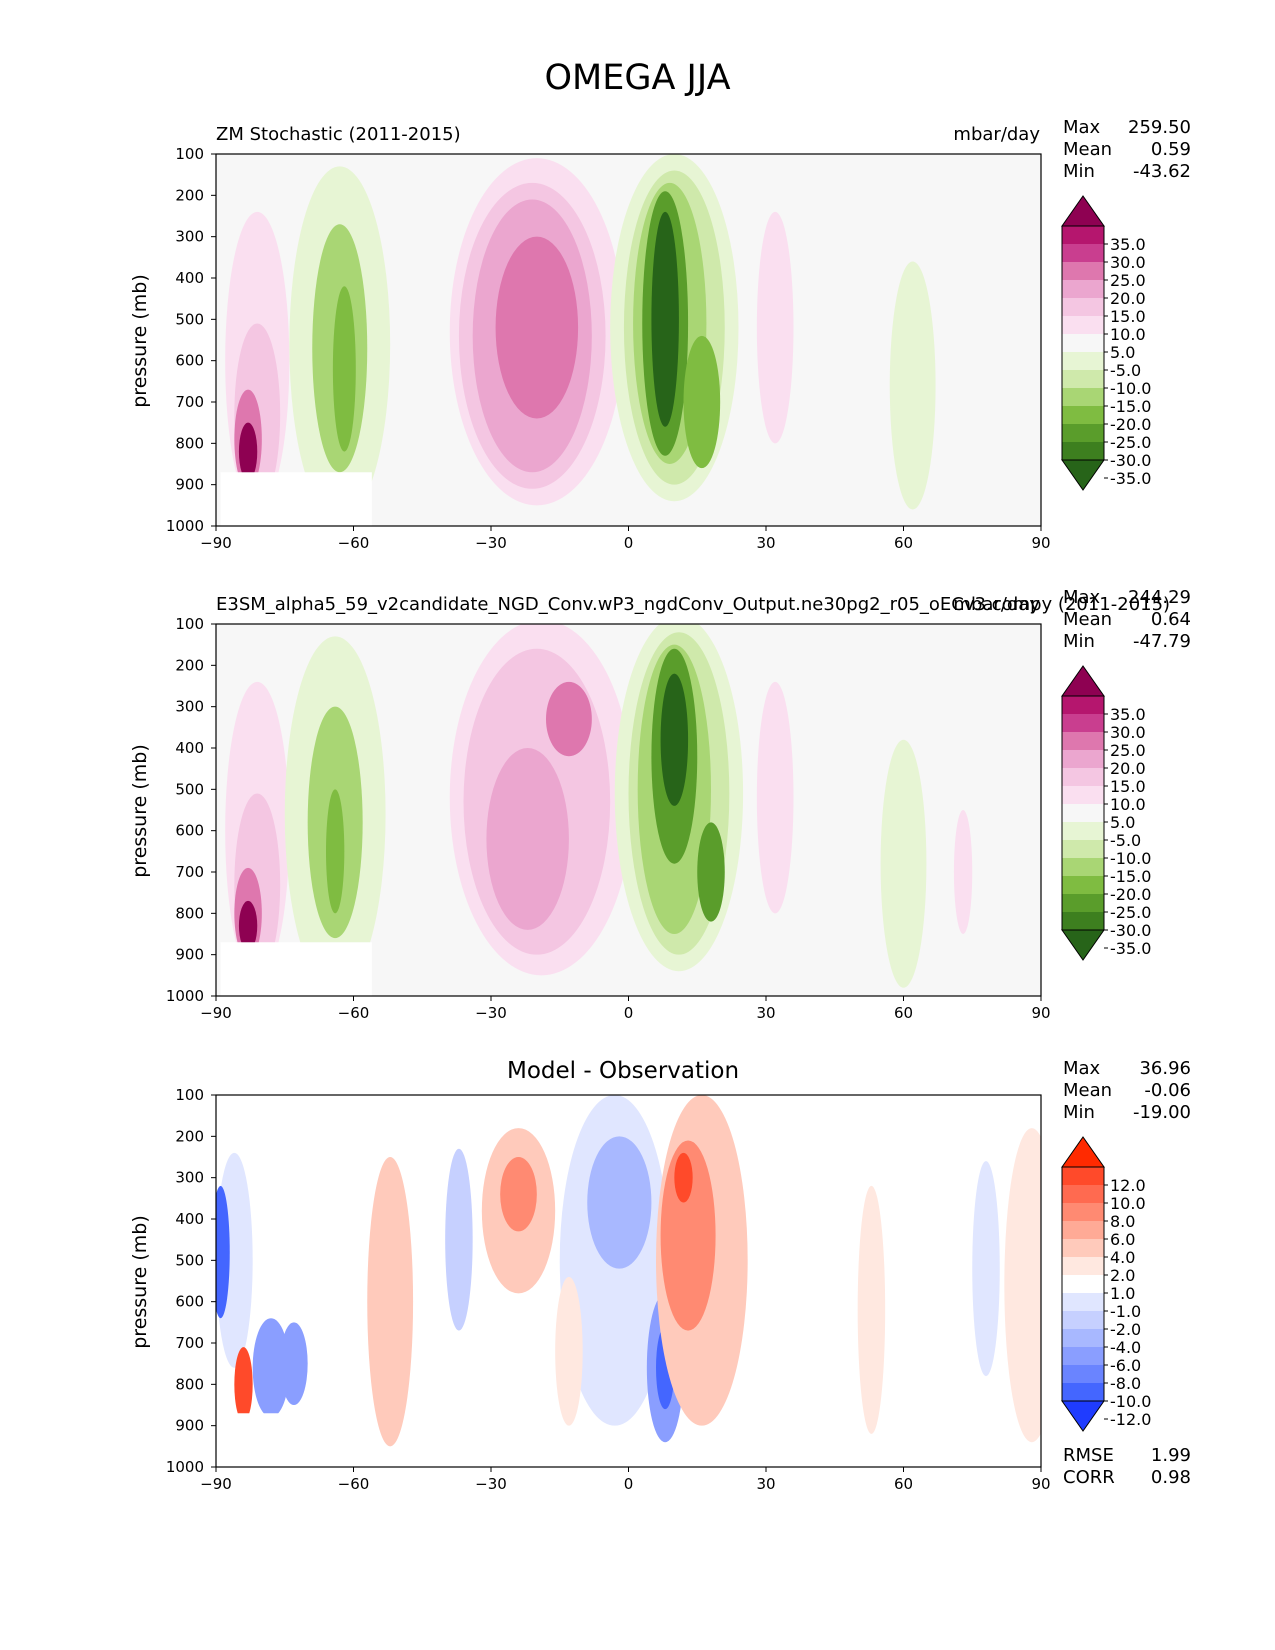 The height and width of the screenshot is (1650, 1275). I want to click on stat-value: 0.64, so click(1170, 619).